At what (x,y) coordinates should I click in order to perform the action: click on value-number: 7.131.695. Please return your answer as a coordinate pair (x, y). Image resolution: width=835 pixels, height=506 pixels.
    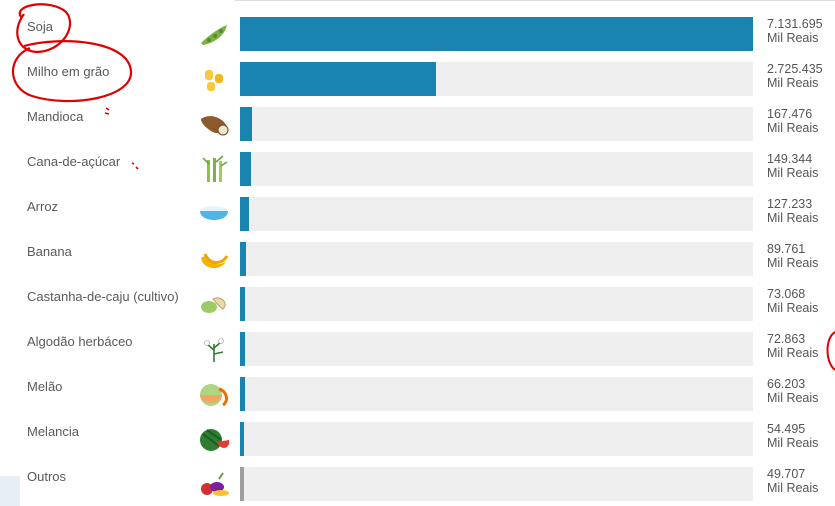
    Looking at the image, I should click on (795, 24).